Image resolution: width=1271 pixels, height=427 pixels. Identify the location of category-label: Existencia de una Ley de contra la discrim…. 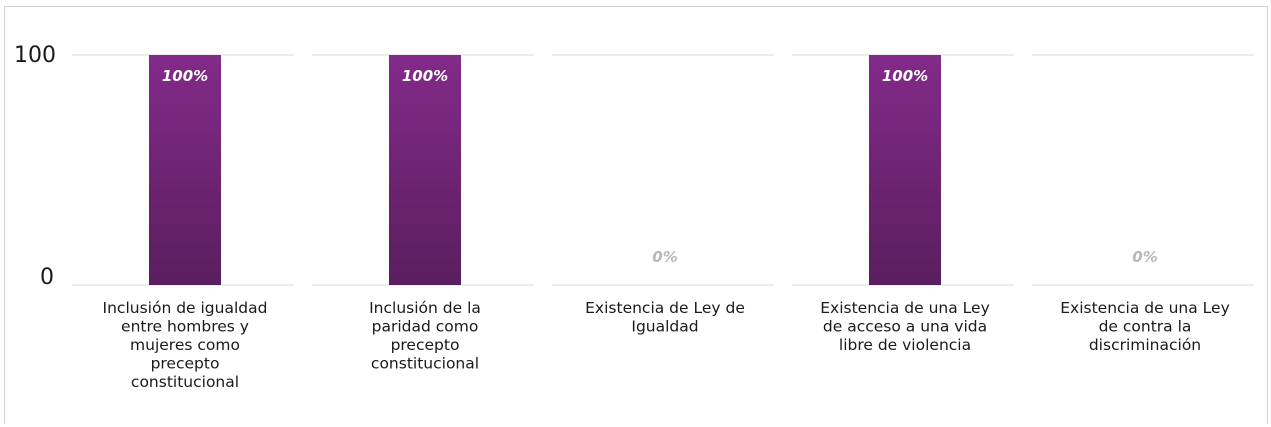
(1145, 326).